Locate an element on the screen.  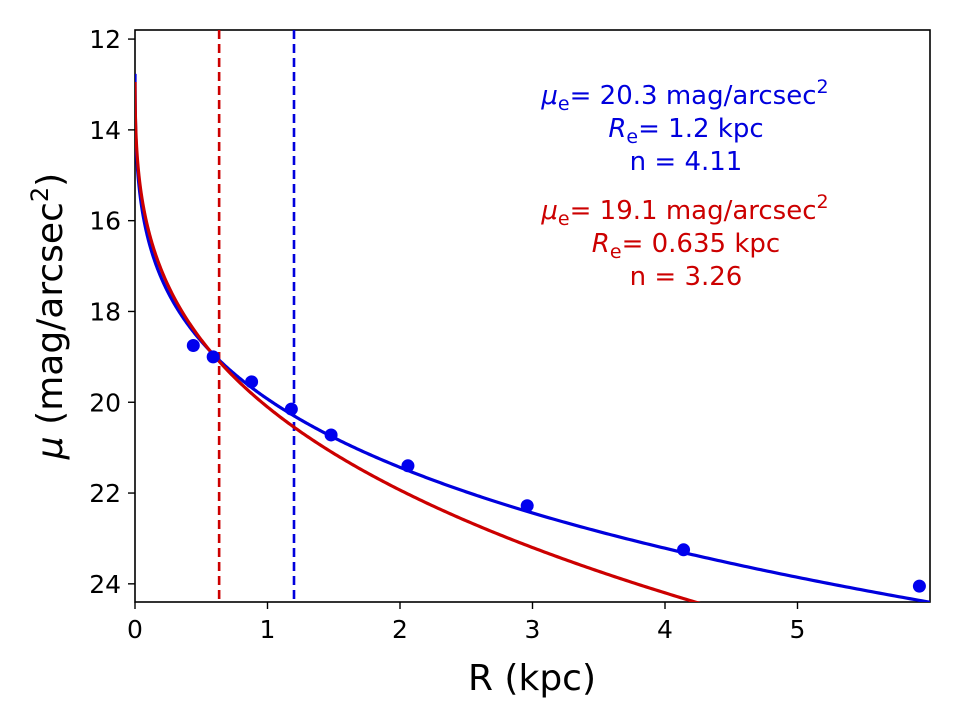
x-tick-label: 5 is located at coordinates (798, 629).